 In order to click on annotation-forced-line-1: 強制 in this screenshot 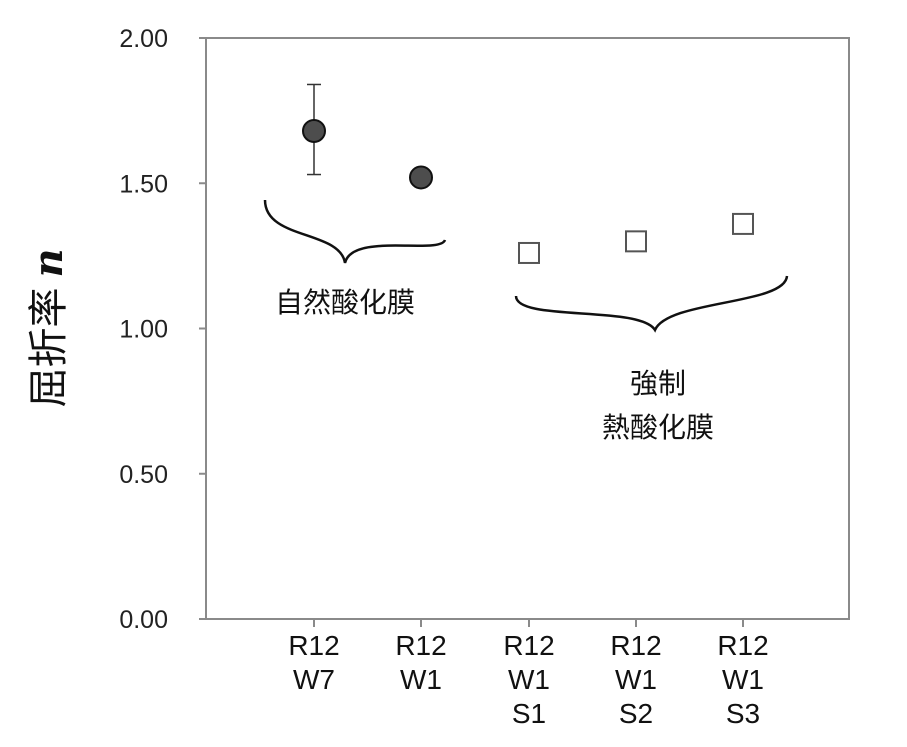, I will do `click(658, 383)`.